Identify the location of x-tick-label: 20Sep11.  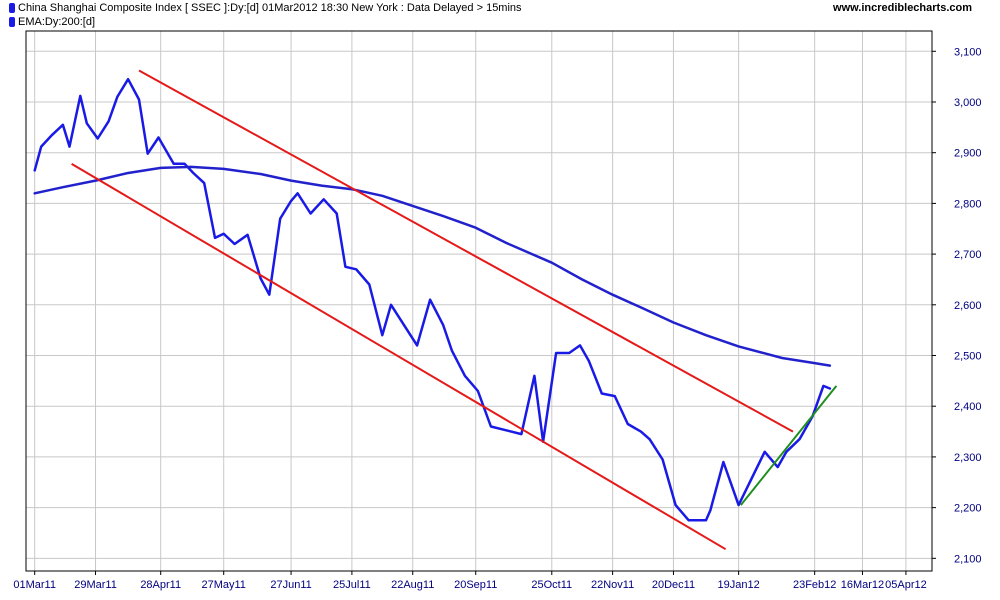
(475, 585).